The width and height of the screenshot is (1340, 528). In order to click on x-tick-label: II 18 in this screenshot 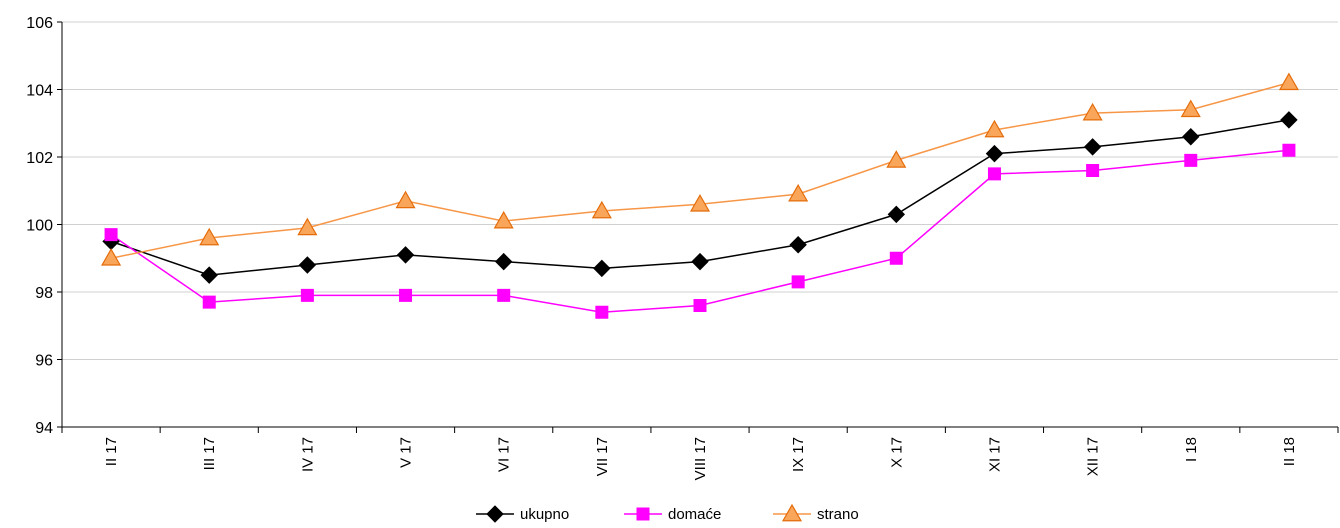, I will do `click(1289, 451)`.